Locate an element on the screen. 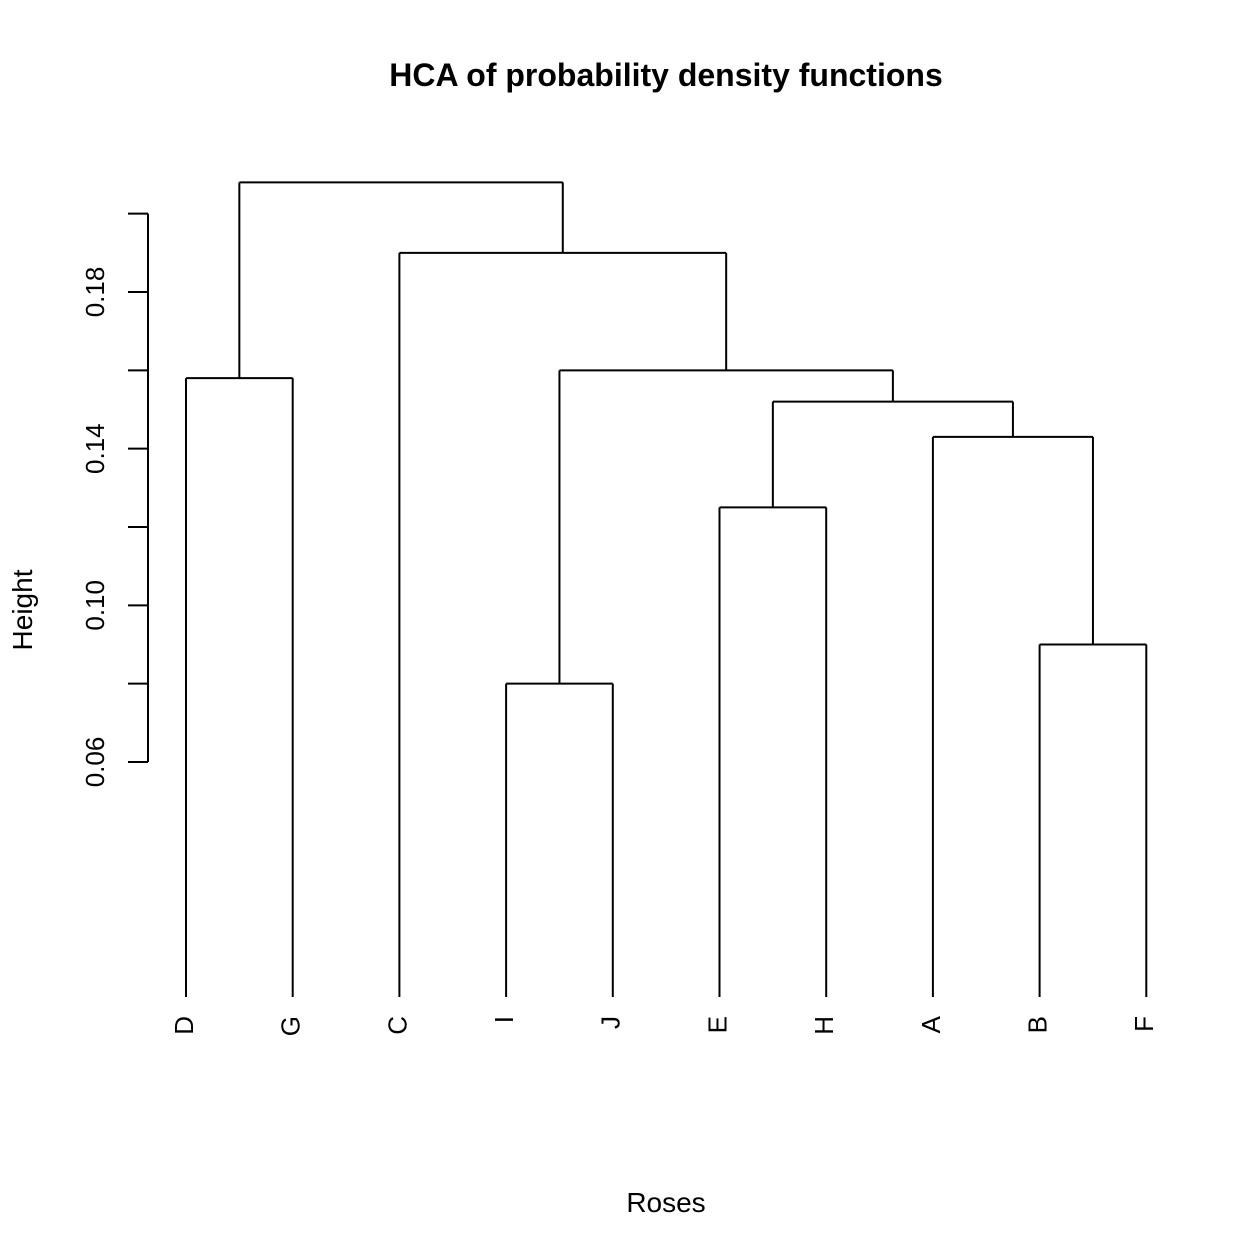 Image resolution: width=1260 pixels, height=1260 pixels. leaf-label: I is located at coordinates (504, 1019).